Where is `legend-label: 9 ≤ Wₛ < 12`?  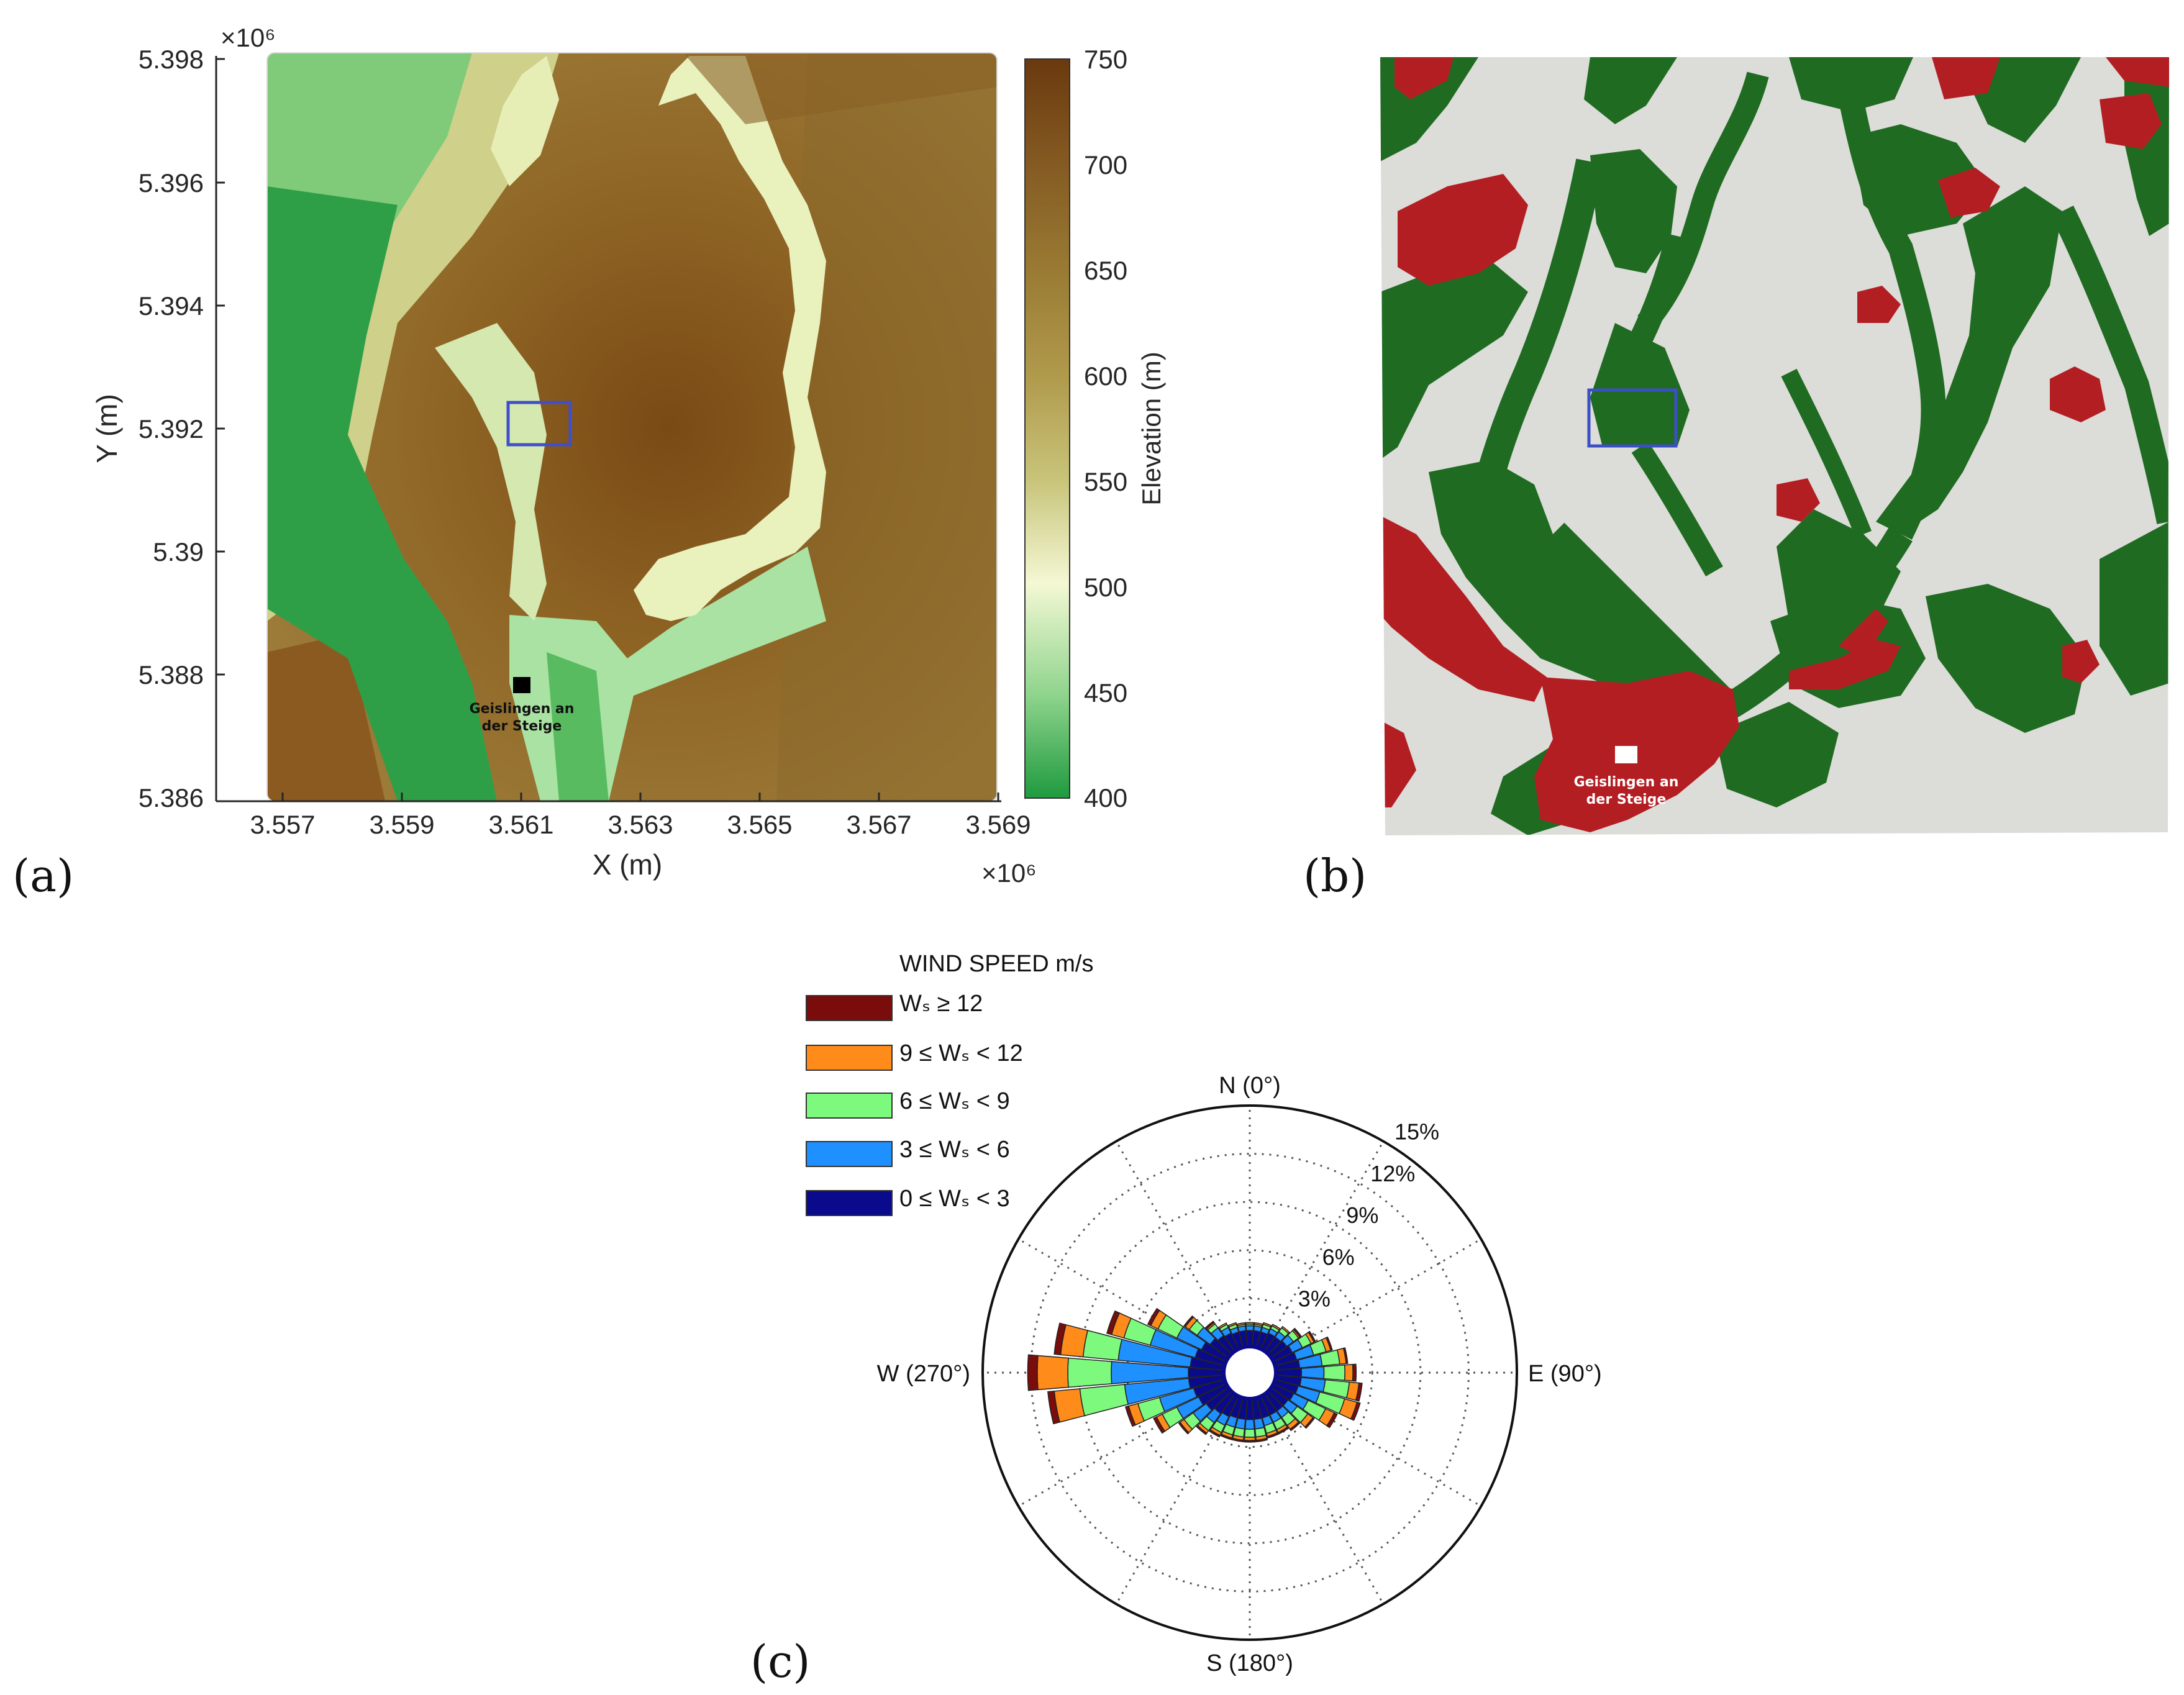
legend-label: 9 ≤ Wₛ < 12 is located at coordinates (961, 1053).